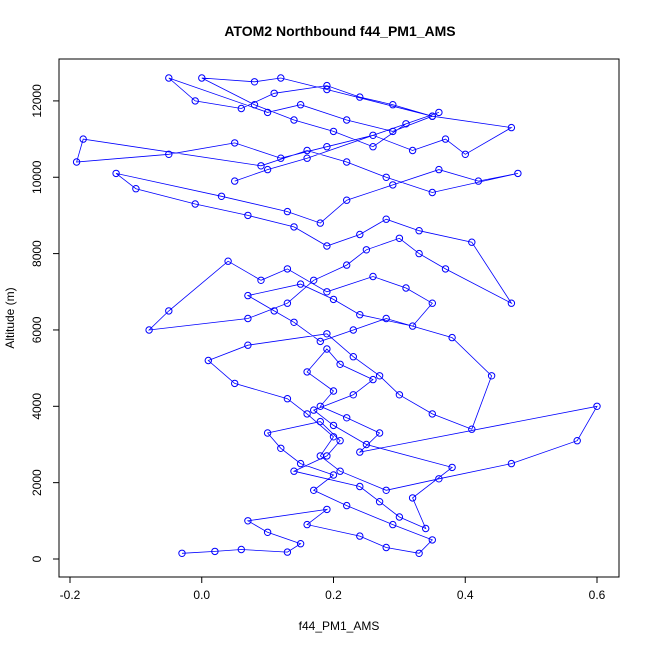 This screenshot has width=650, height=650. Describe the element at coordinates (37, 177) in the screenshot. I see `y-tick-label: 10000` at that location.